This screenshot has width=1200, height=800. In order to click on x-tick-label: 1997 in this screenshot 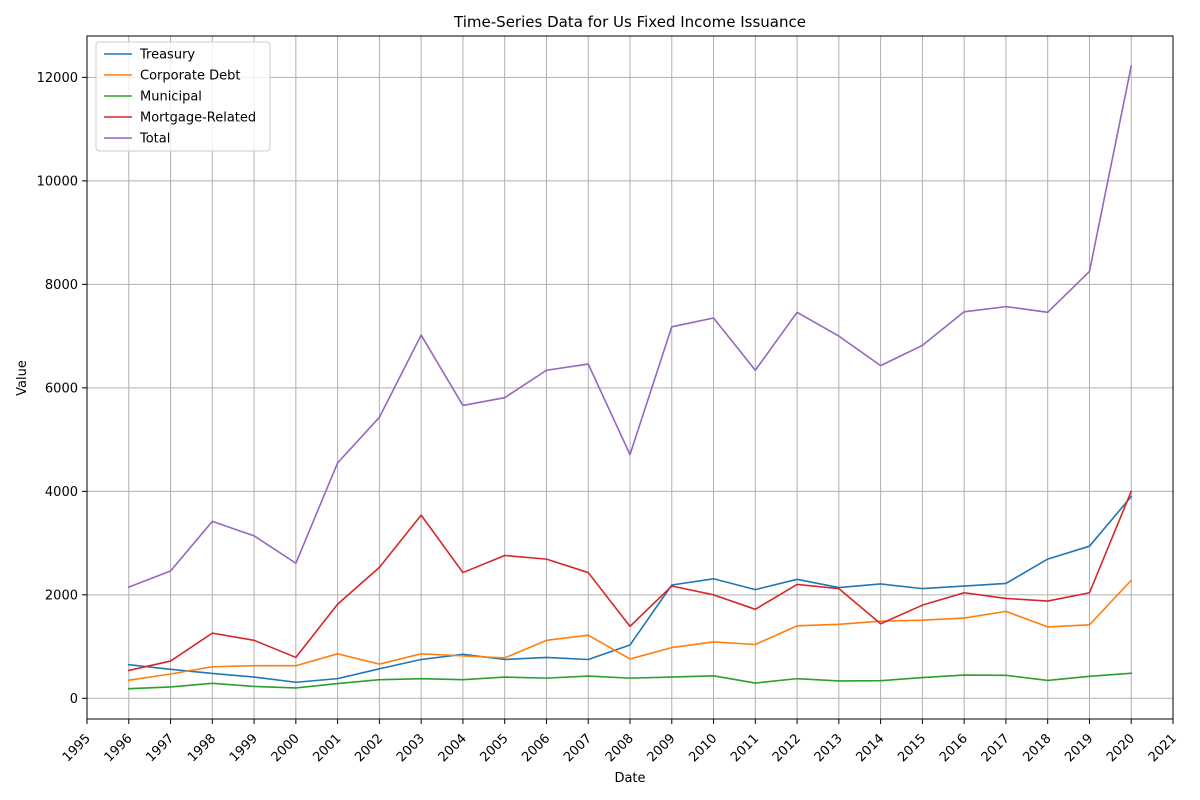, I will do `click(160, 748)`.